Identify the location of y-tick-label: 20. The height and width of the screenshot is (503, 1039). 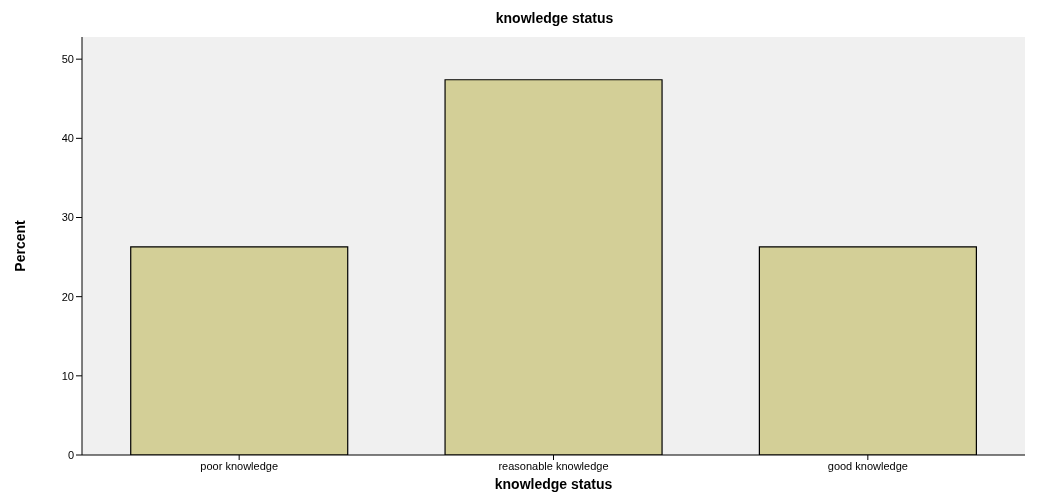
(67, 296).